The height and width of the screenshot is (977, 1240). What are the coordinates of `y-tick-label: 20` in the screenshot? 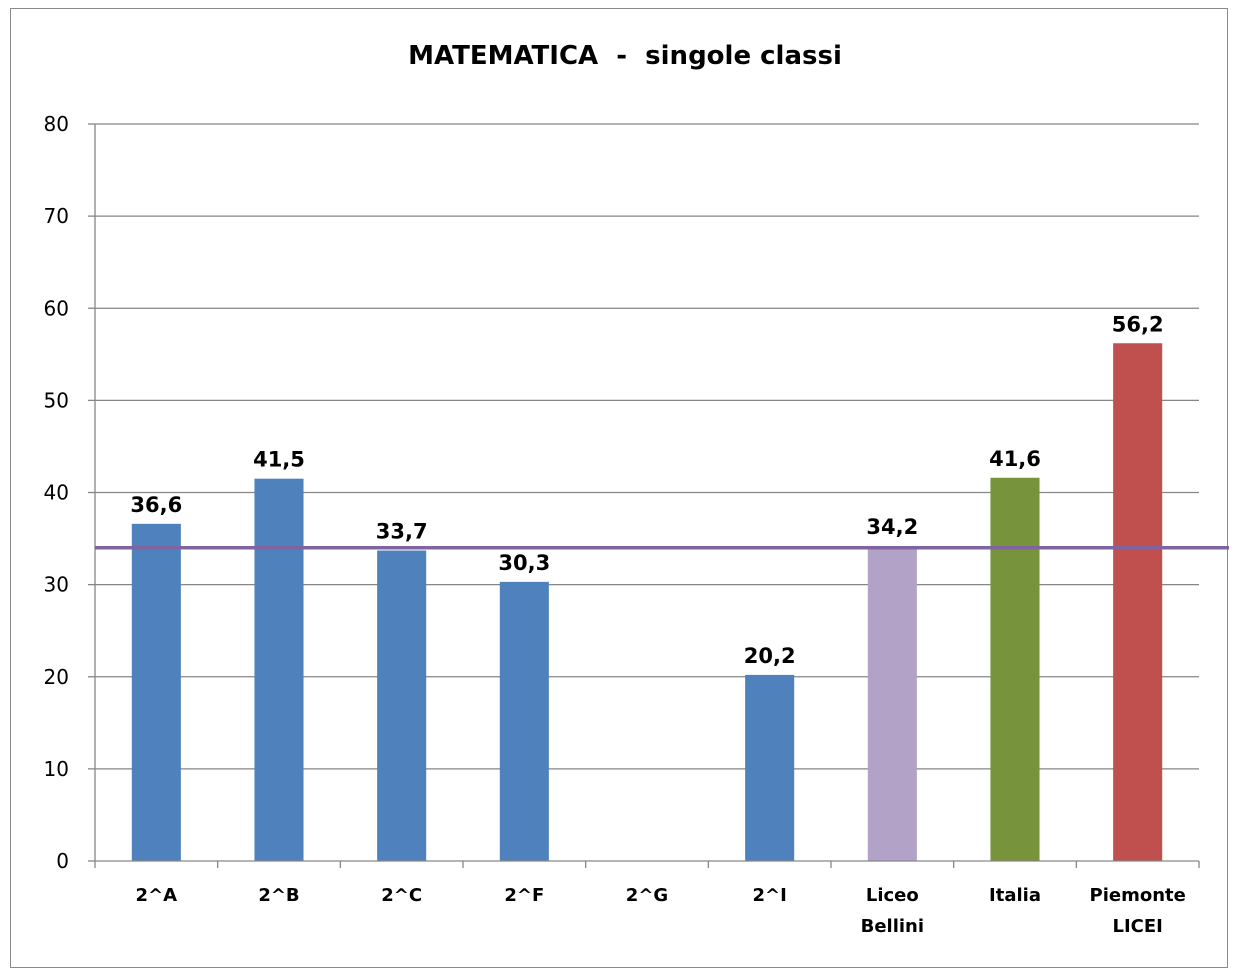 It's located at (56, 677).